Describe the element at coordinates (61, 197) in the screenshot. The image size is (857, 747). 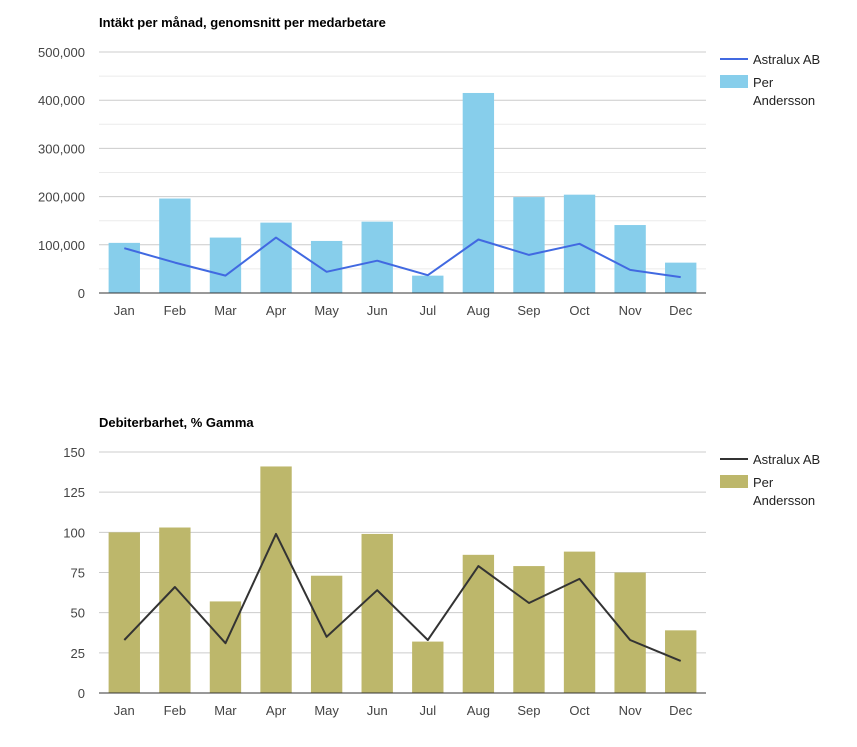
I see `y-tick-label: 200,000` at that location.